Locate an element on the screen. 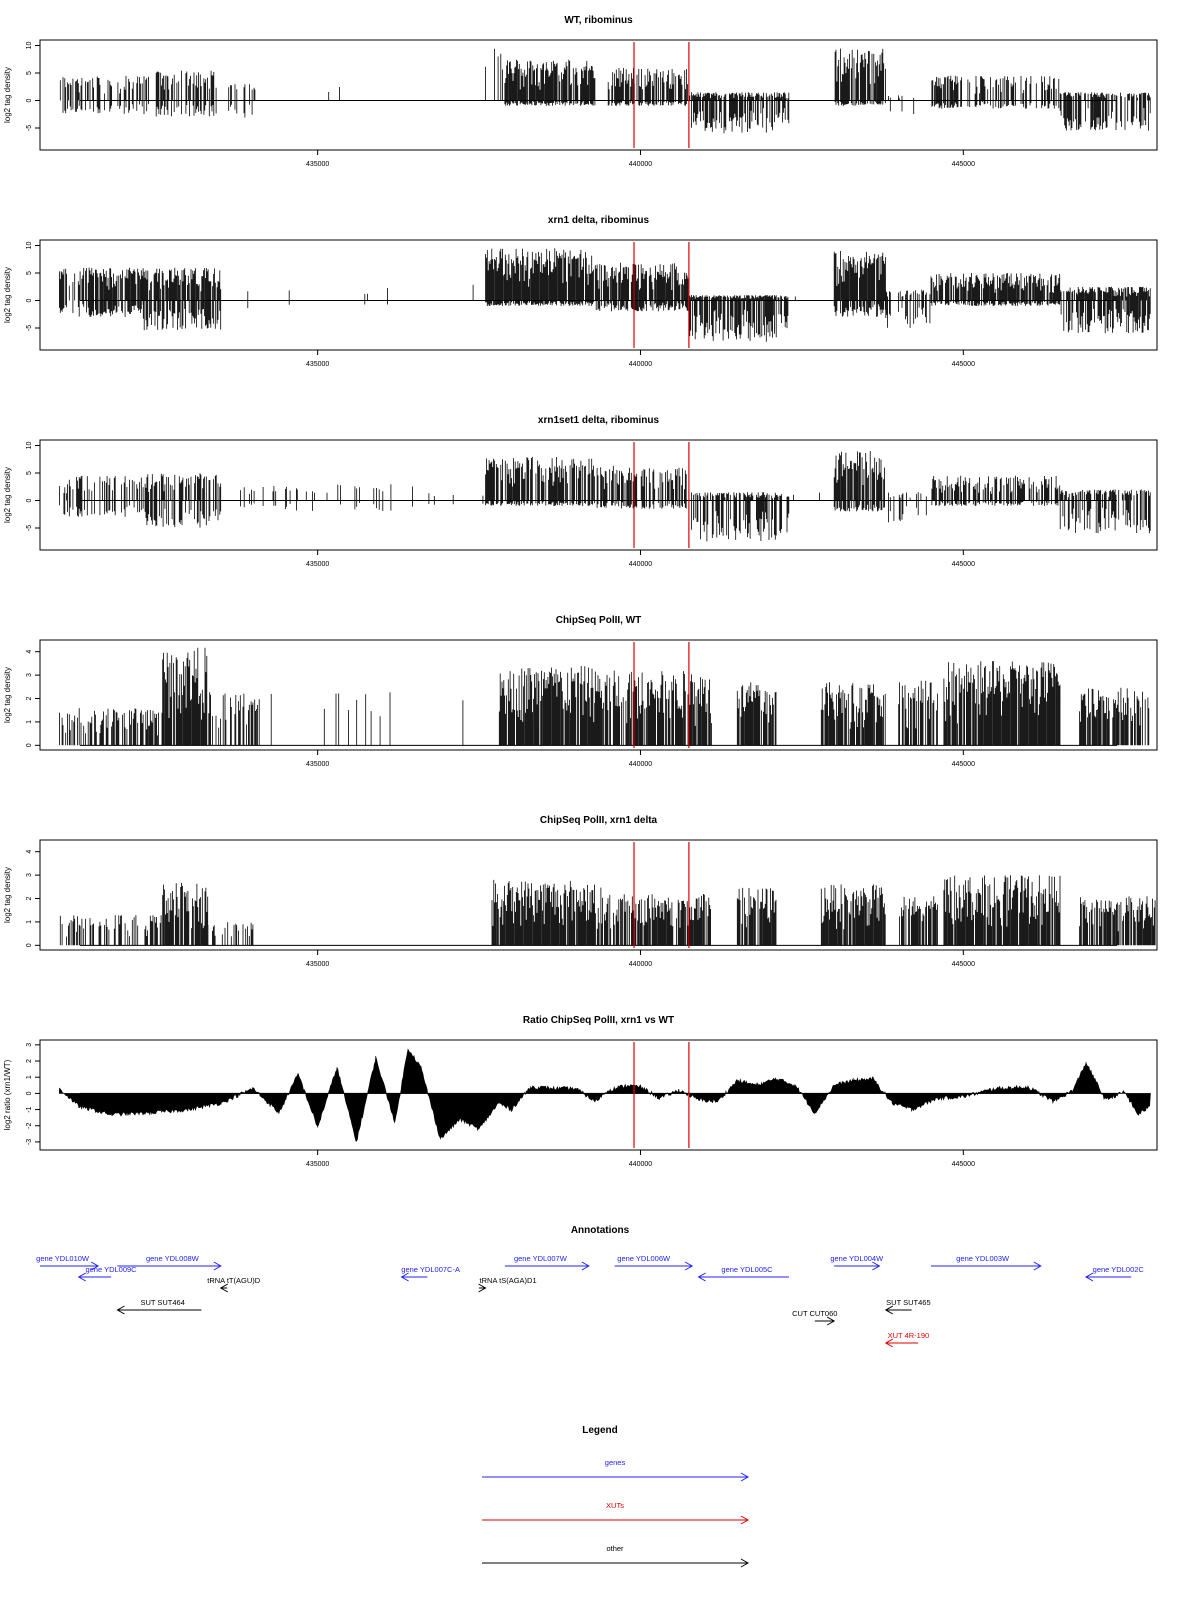  annotation-label: SUT SUT465 is located at coordinates (908, 1302).